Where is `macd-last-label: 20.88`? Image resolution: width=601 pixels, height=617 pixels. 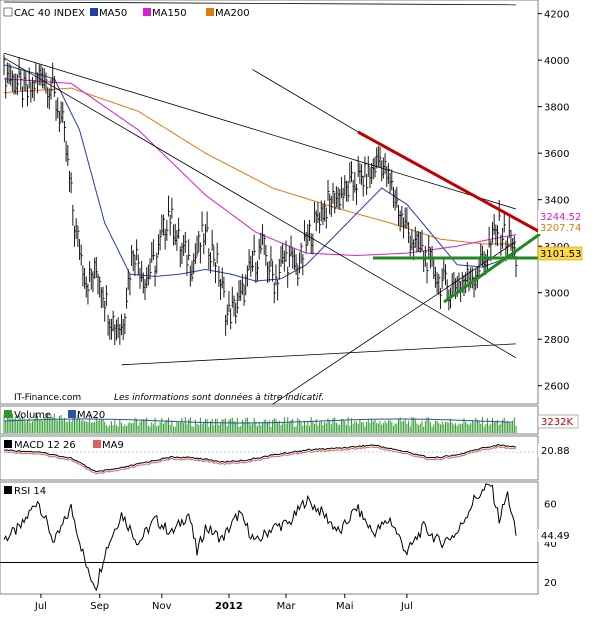 macd-last-label: 20.88 is located at coordinates (556, 450).